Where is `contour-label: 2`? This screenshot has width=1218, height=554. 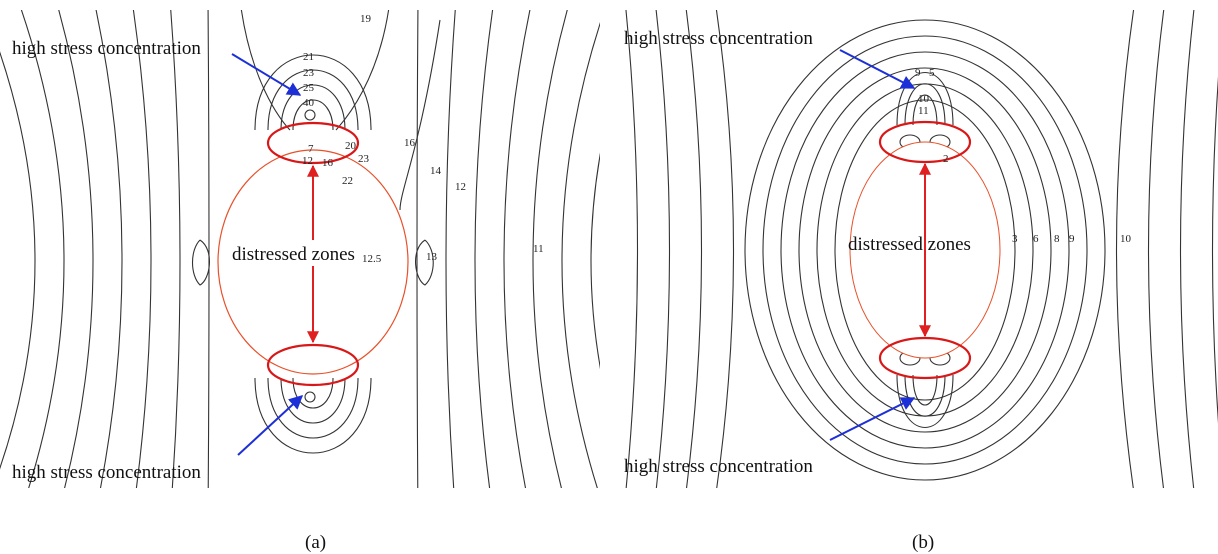 contour-label: 2 is located at coordinates (946, 159).